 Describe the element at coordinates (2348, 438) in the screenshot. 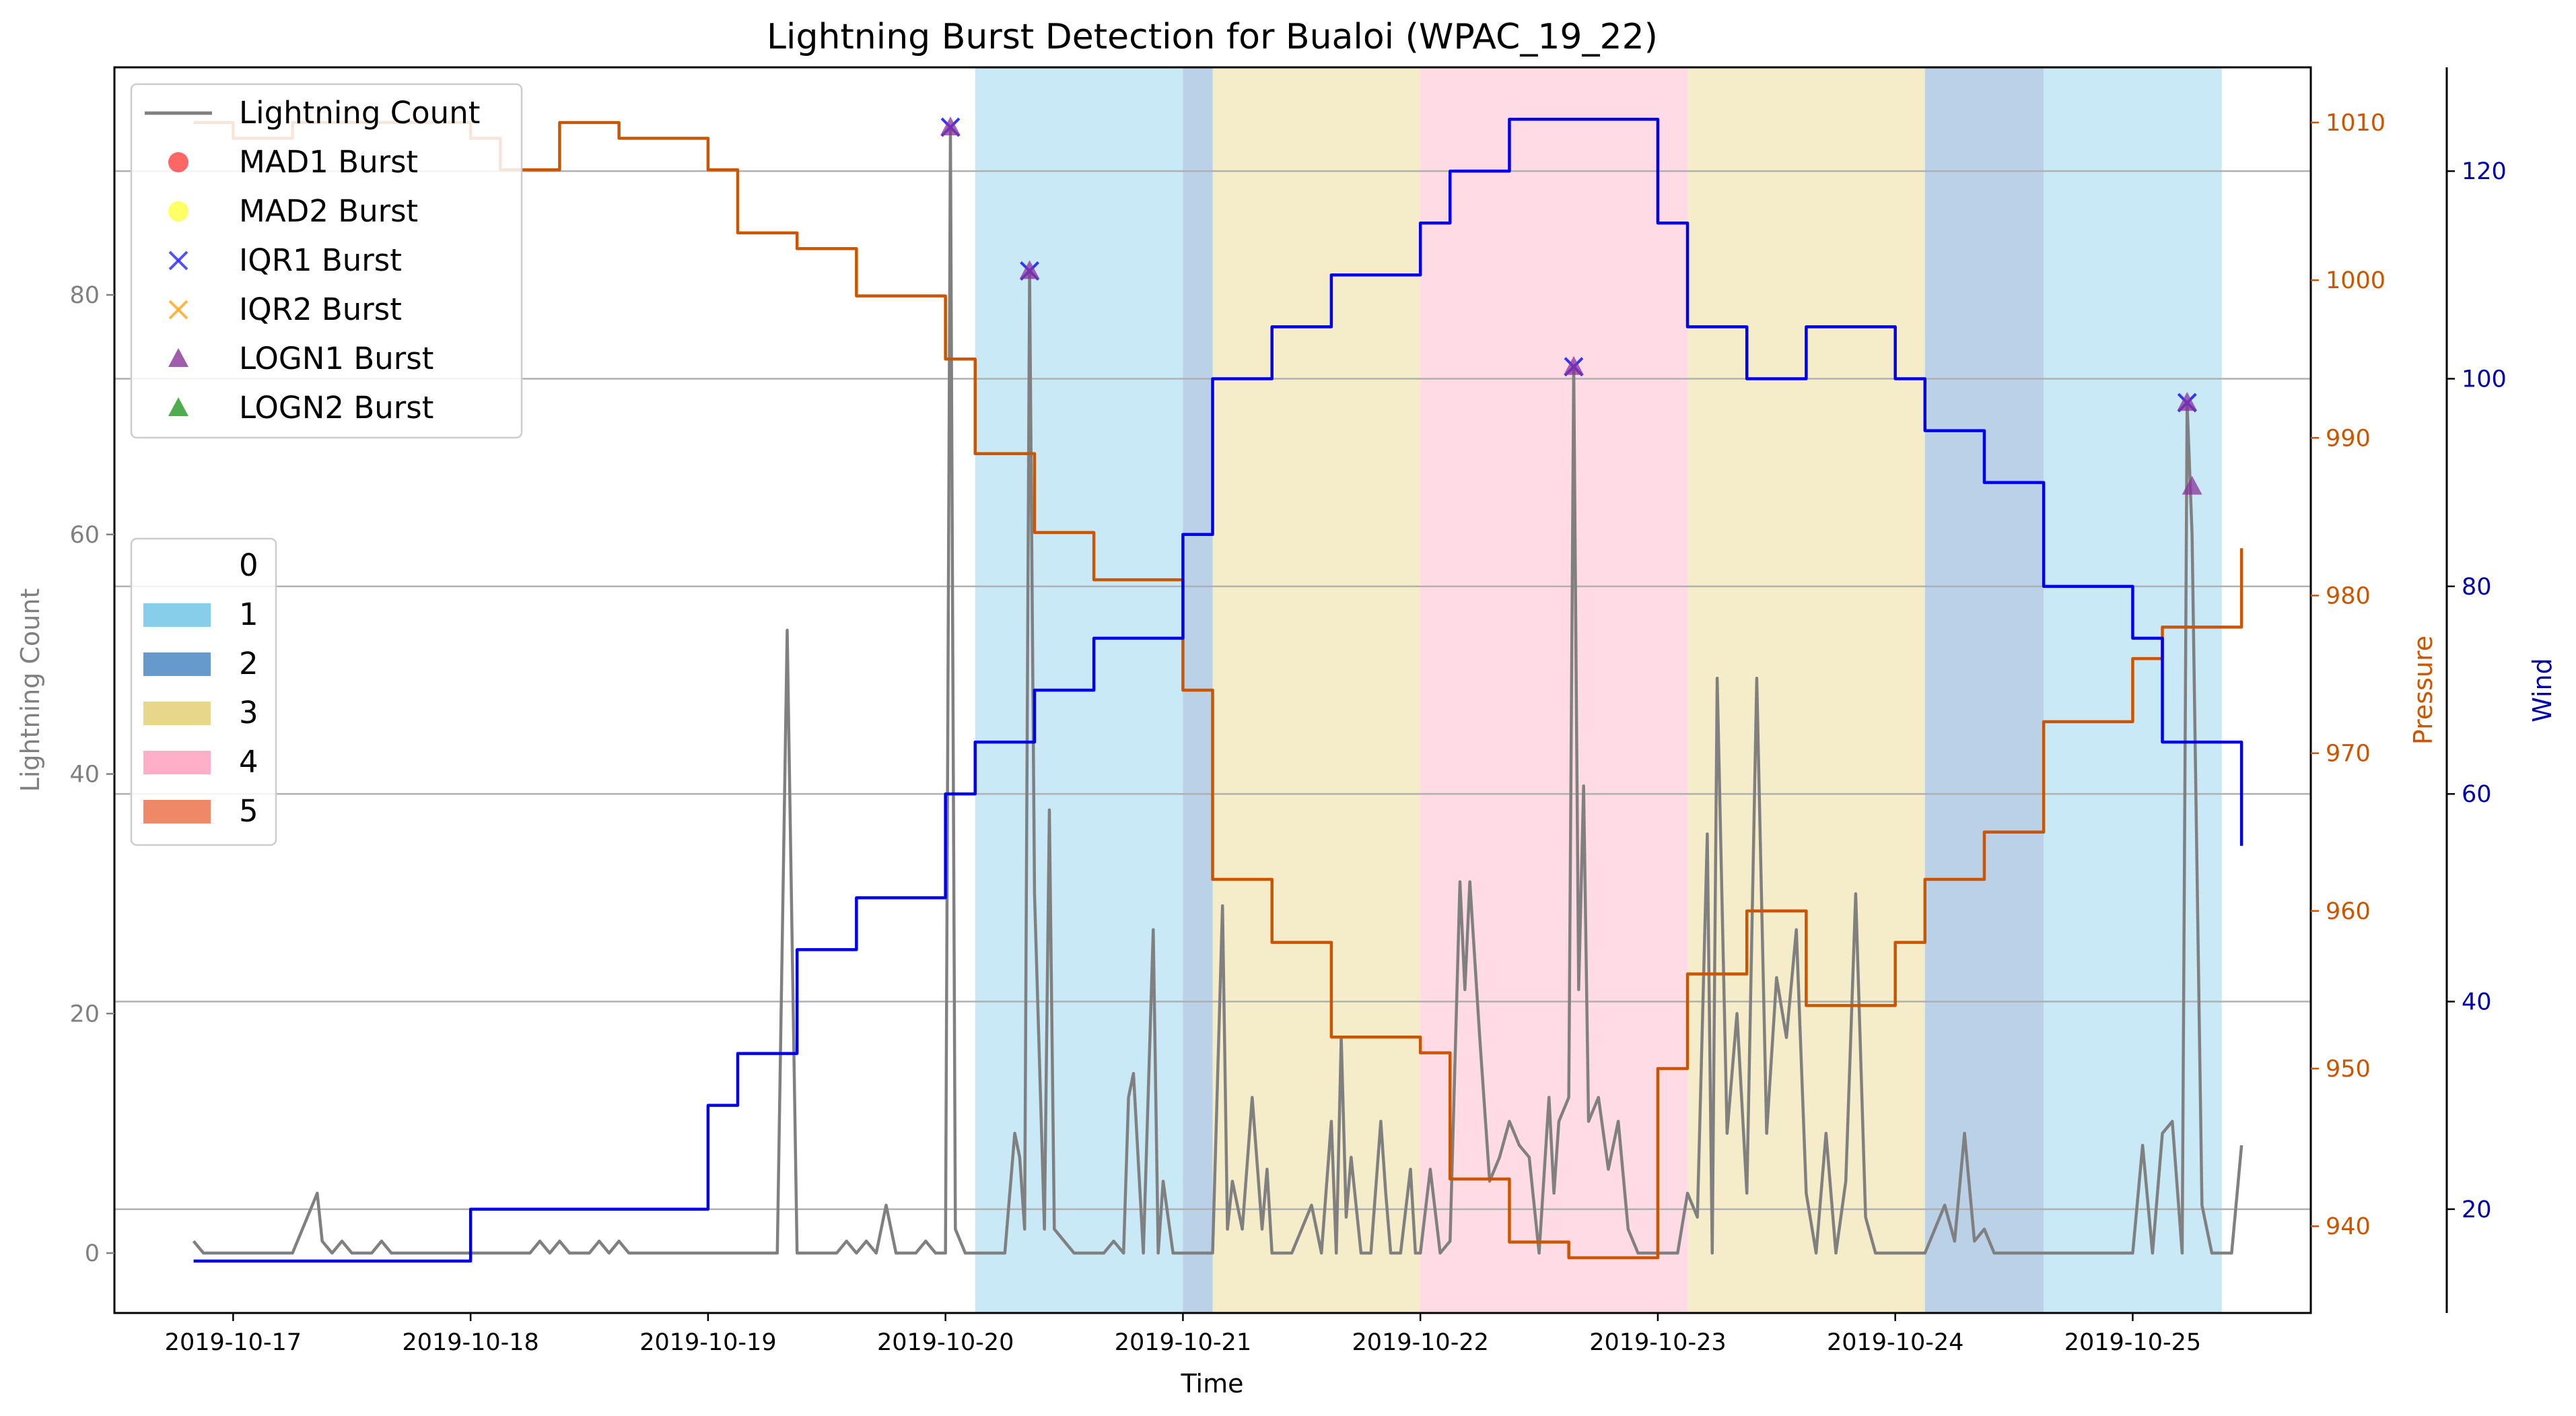

I see `pressure-tick-label: 990` at that location.